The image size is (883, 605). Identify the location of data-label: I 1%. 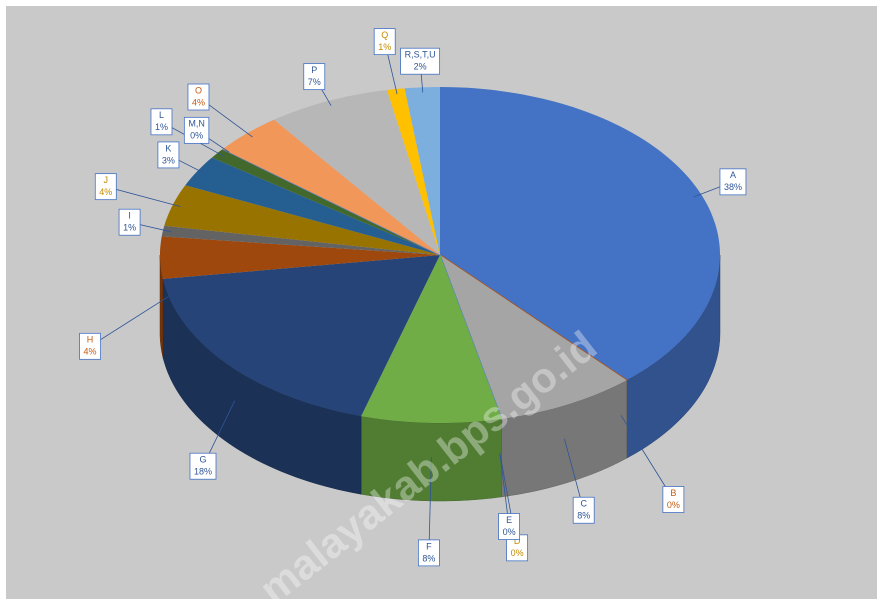
(129, 222).